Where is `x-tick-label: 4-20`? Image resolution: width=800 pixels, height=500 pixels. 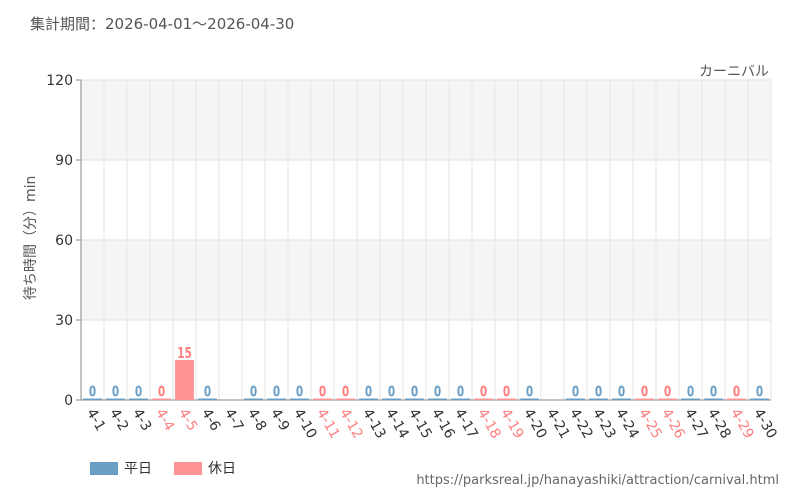 x-tick-label: 4-20 is located at coordinates (535, 424).